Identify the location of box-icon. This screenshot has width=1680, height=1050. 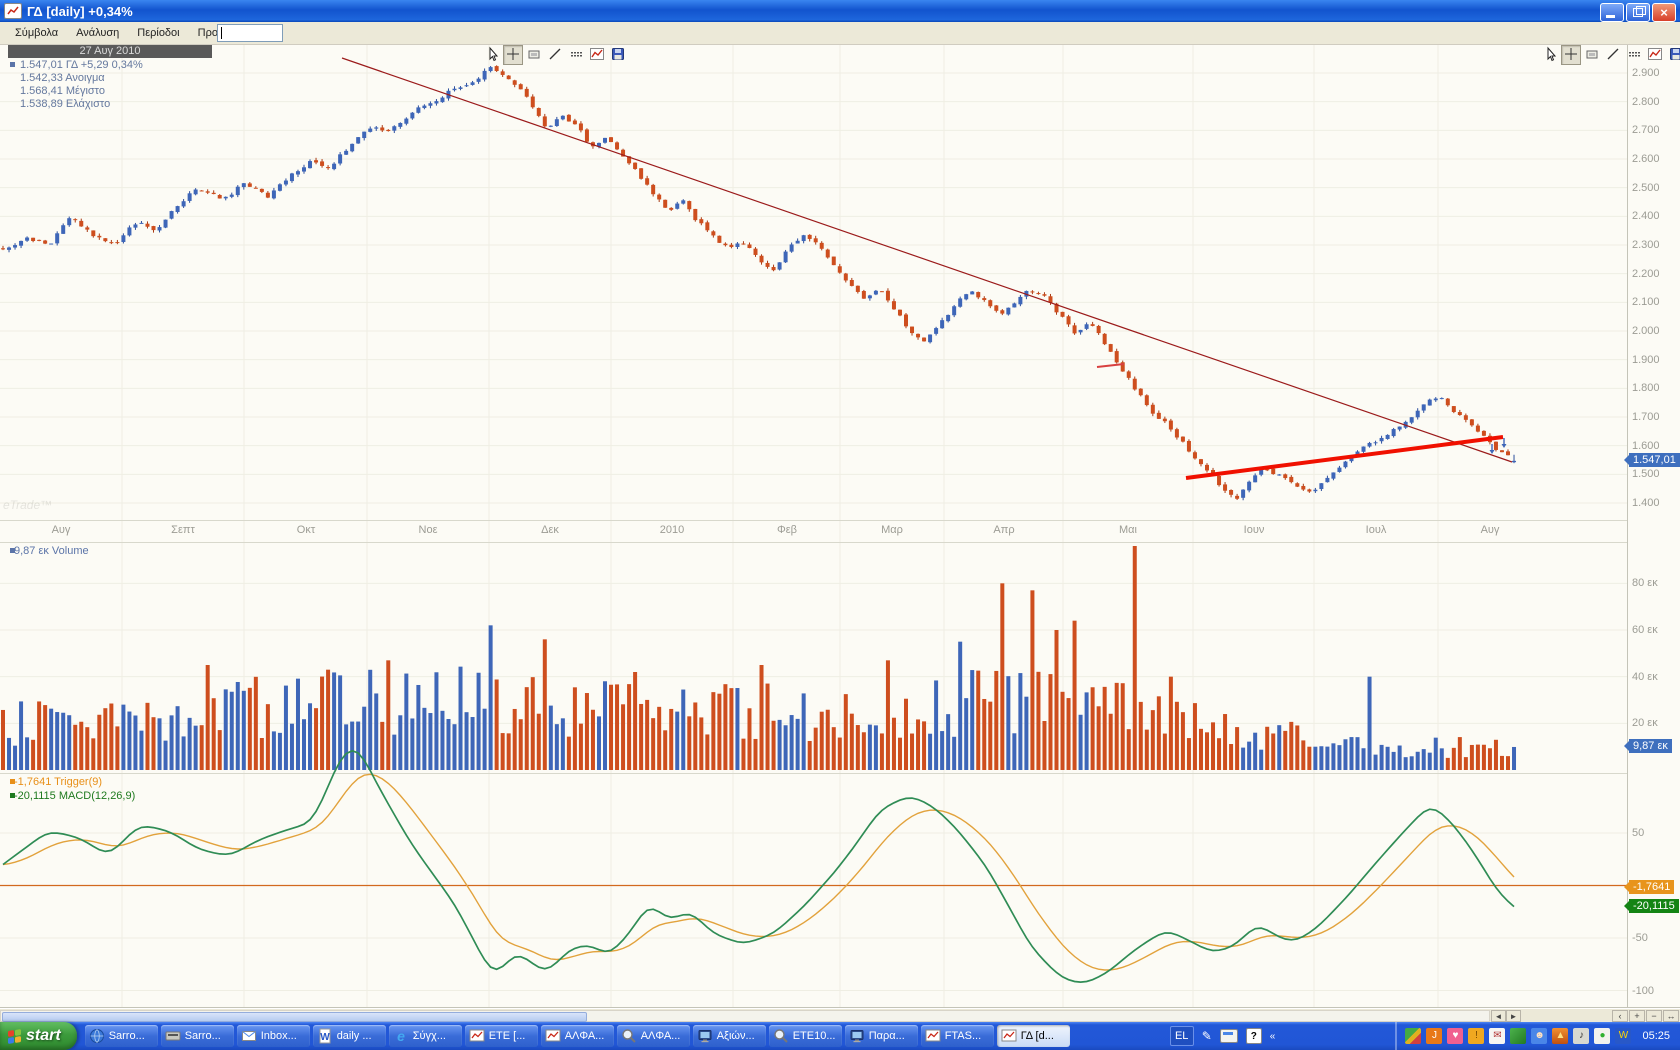
(534, 55).